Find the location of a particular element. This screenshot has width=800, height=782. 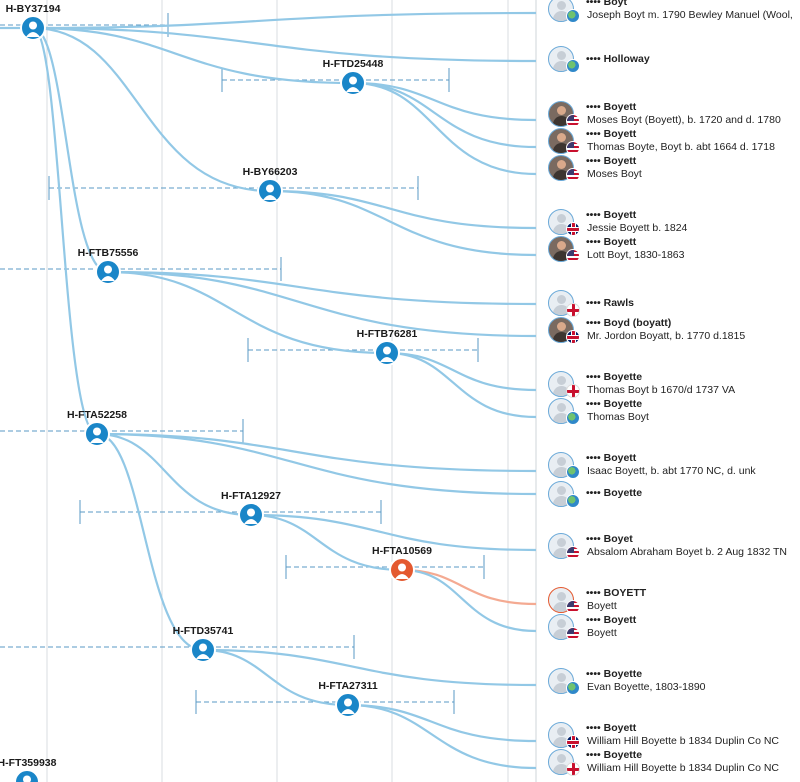

tester-ancestor: Absalom Abraham Boyet b. 2 Aug 1832 TN is located at coordinates (687, 552).